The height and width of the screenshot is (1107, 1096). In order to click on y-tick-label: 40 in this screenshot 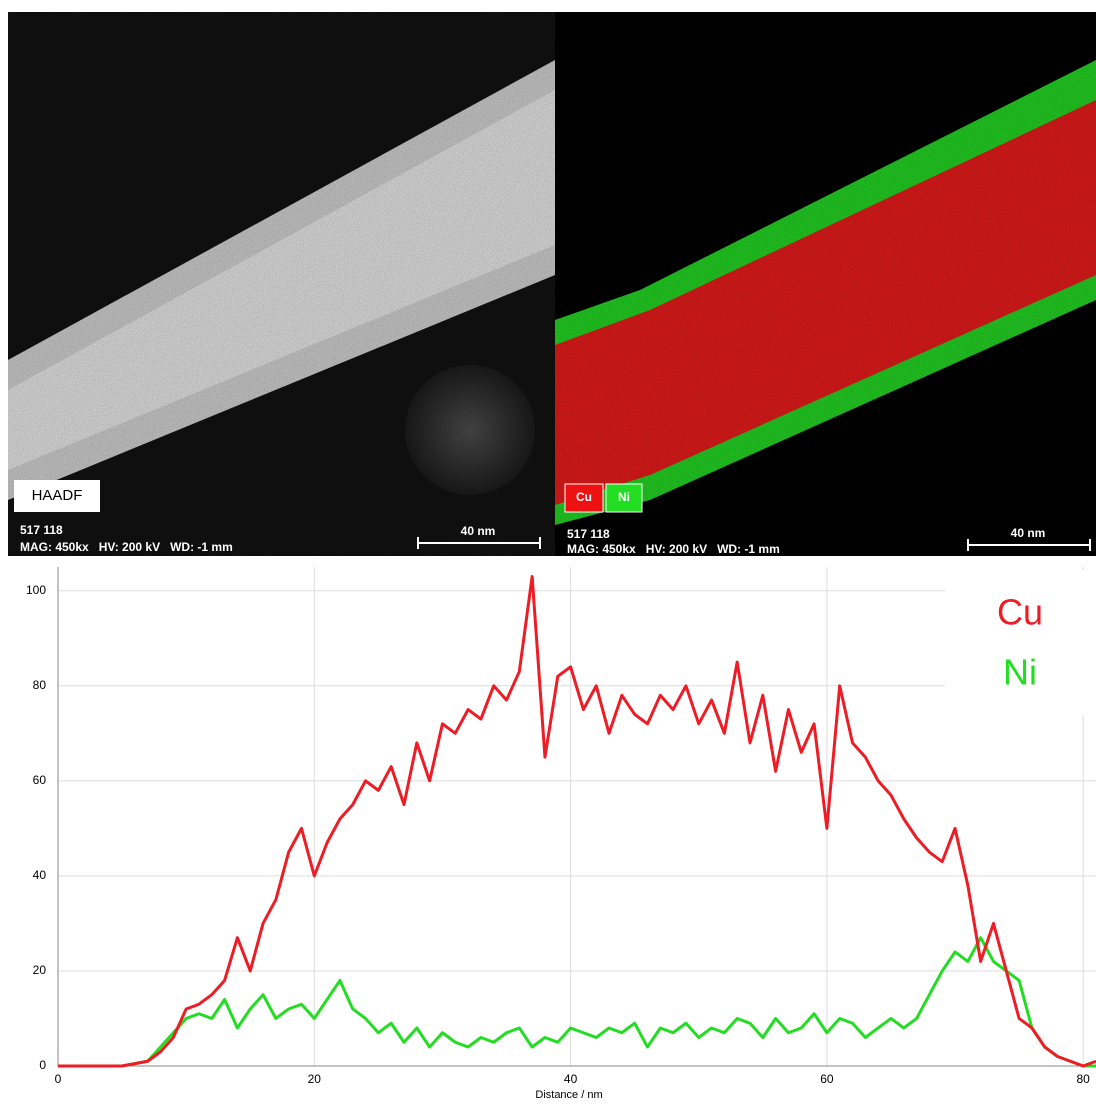, I will do `click(40, 875)`.